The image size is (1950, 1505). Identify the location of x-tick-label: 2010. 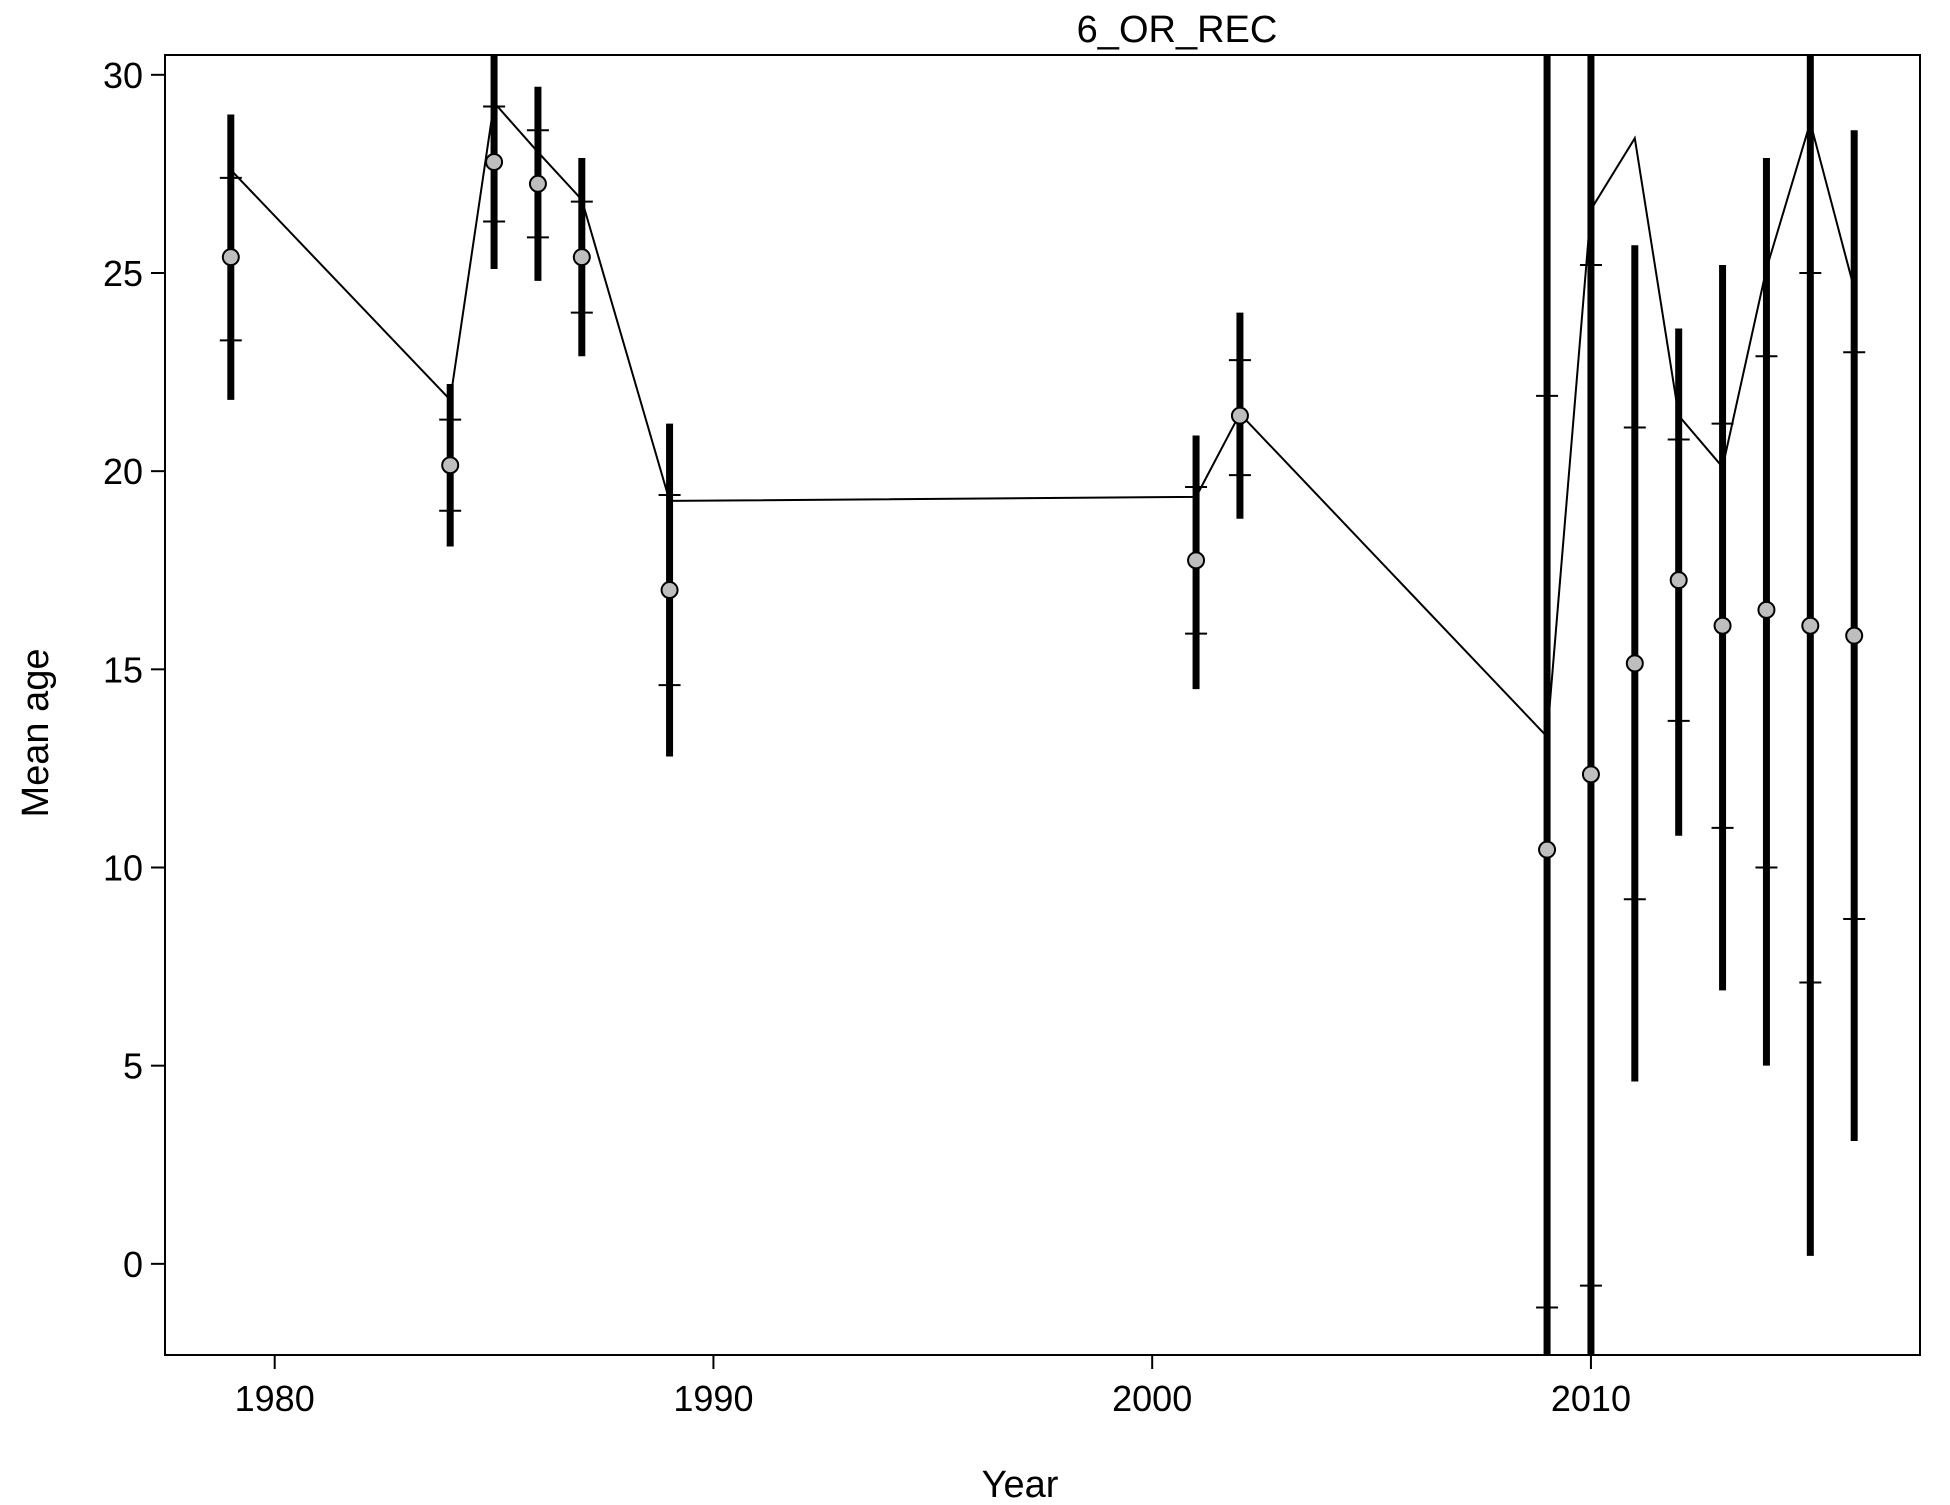
(1591, 1398).